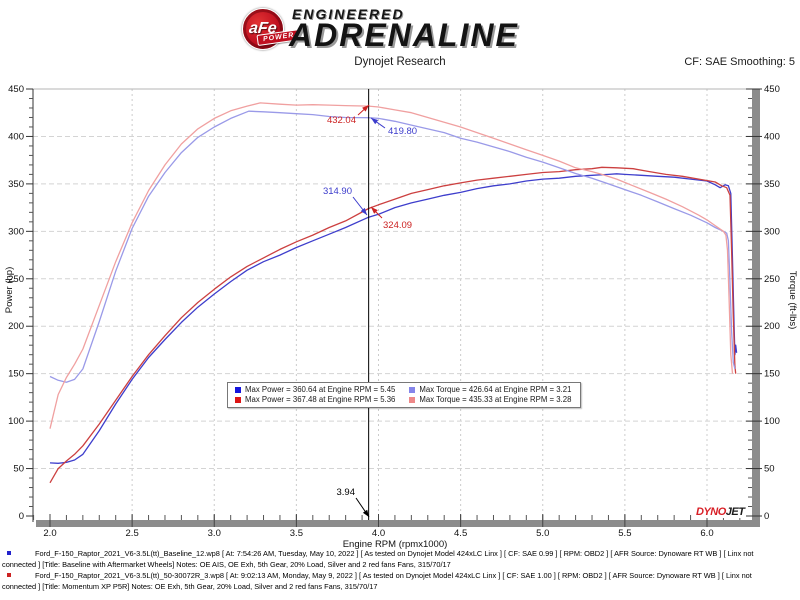  I want to click on legend-label: Max Power = 367.48 at Engine RPM = 5.36, so click(320, 399).